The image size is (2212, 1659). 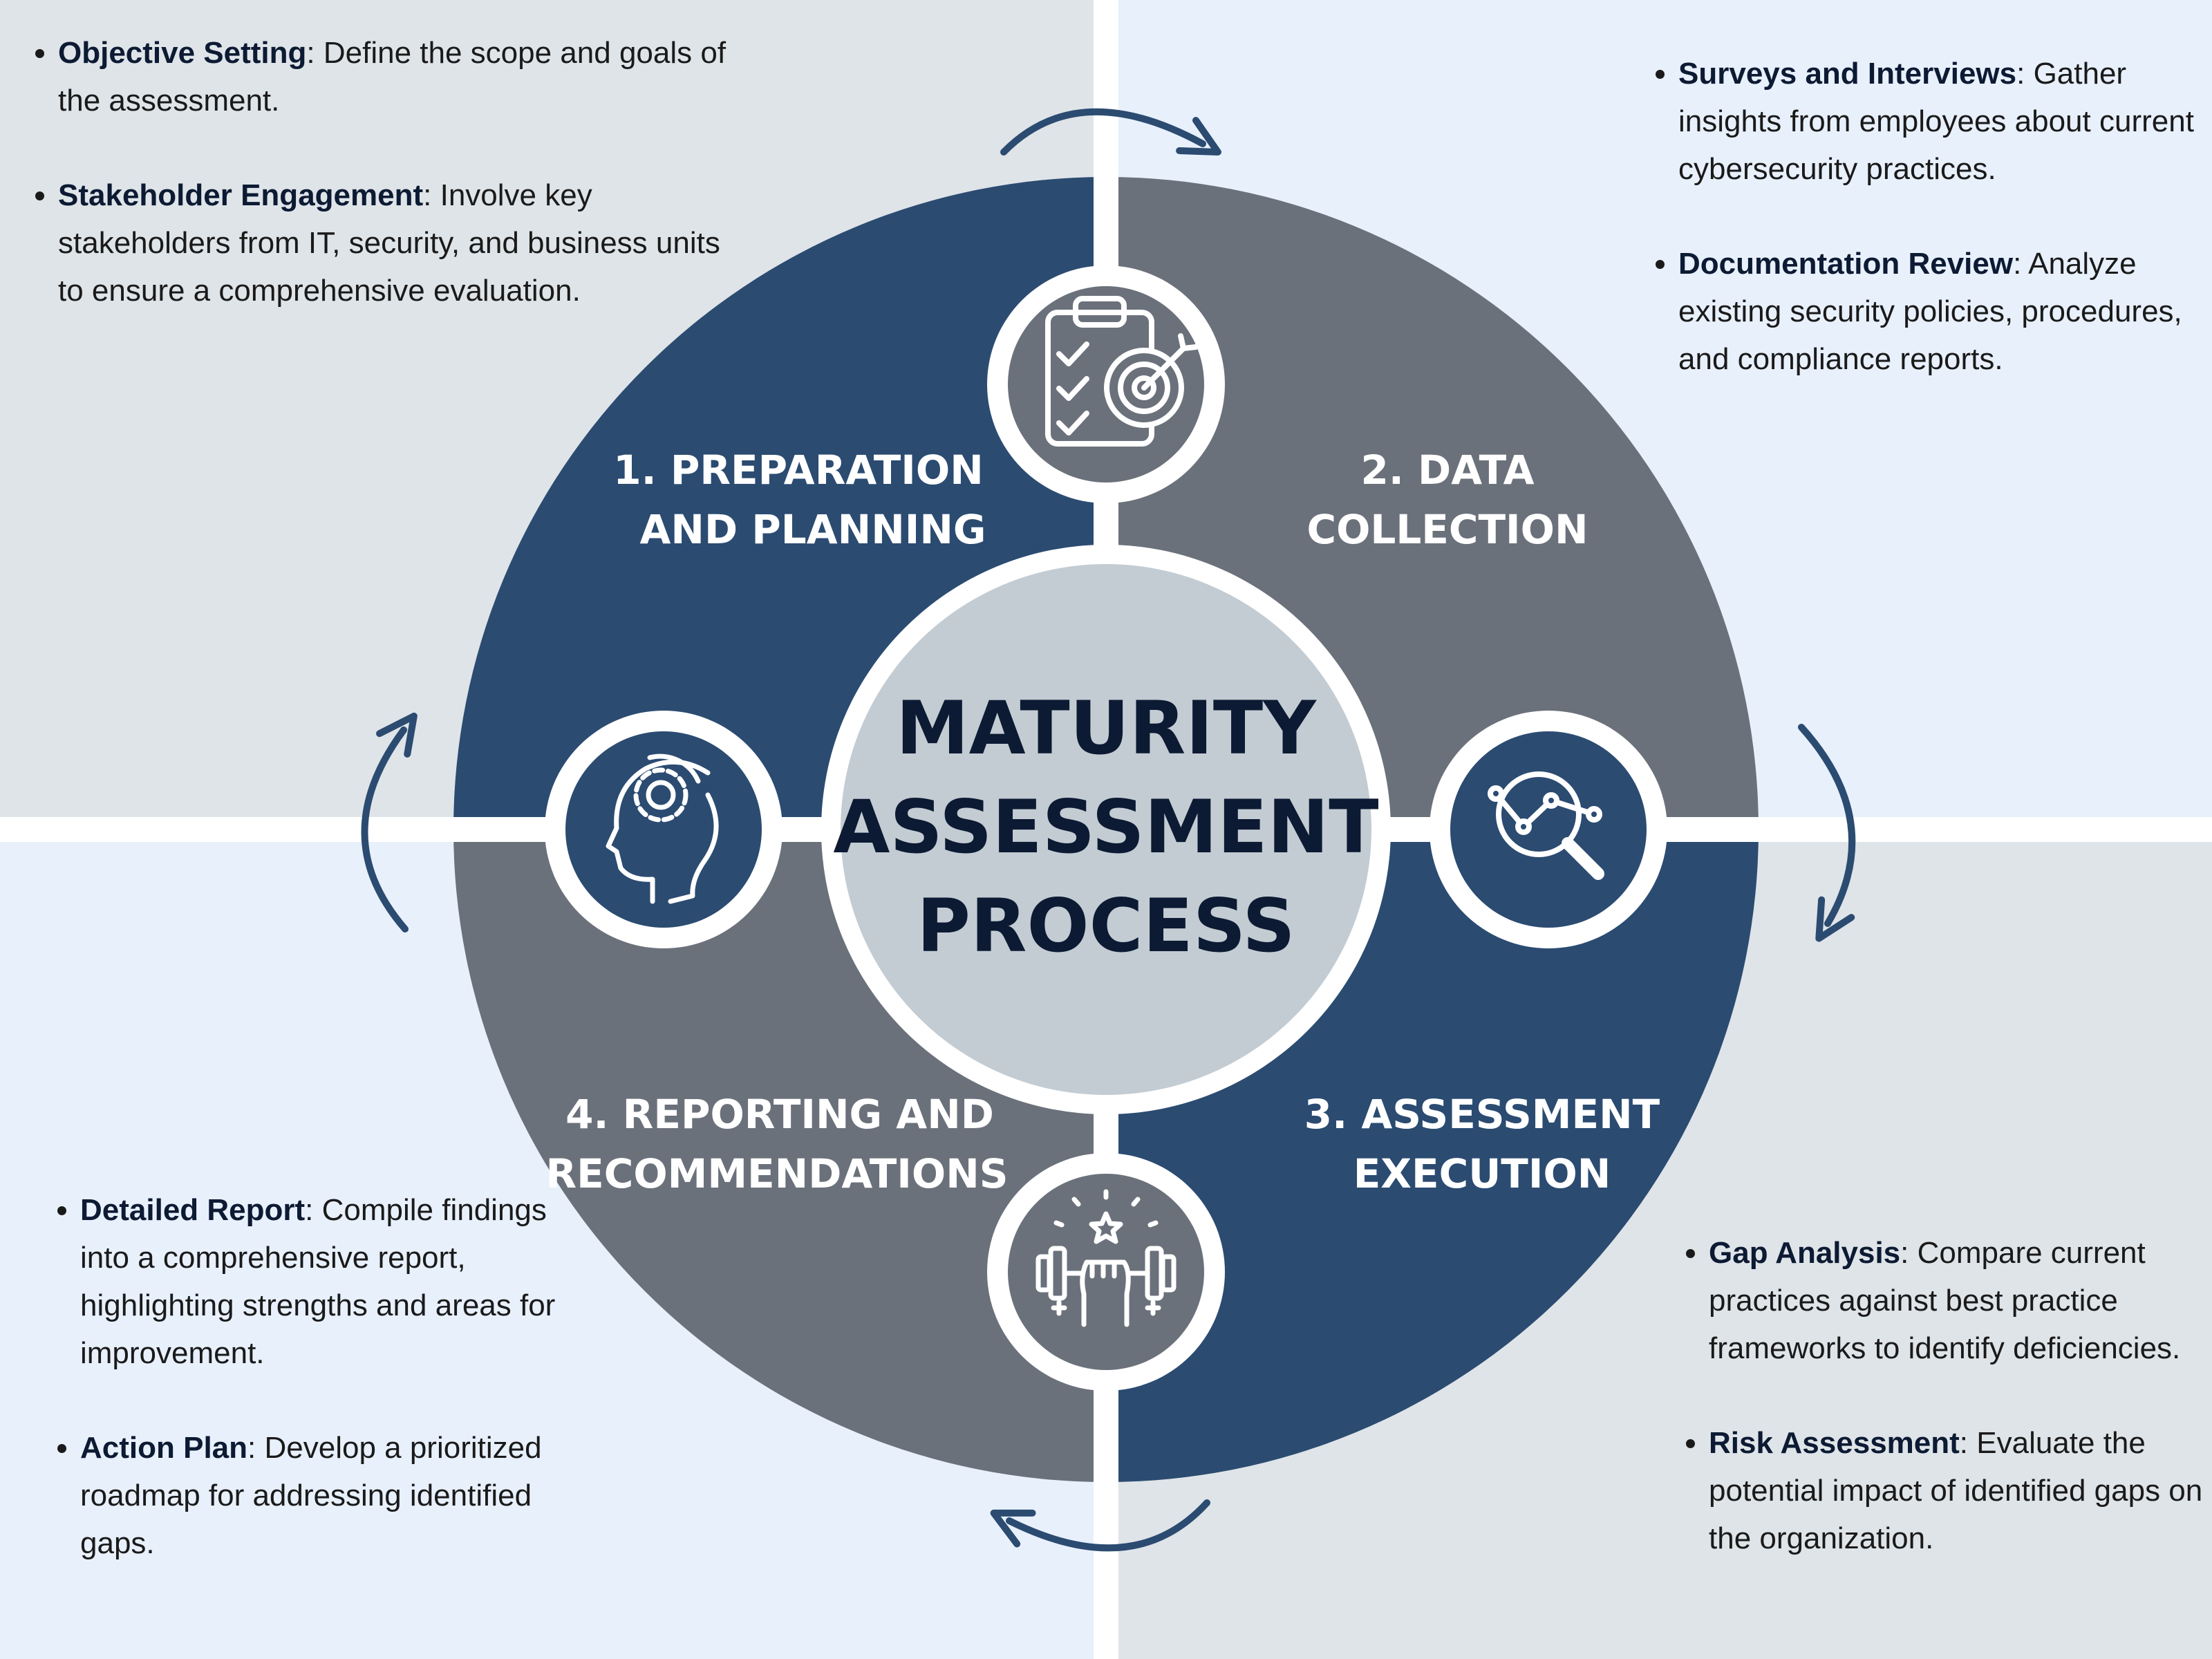 I want to click on badge-left, so click(x=663, y=829).